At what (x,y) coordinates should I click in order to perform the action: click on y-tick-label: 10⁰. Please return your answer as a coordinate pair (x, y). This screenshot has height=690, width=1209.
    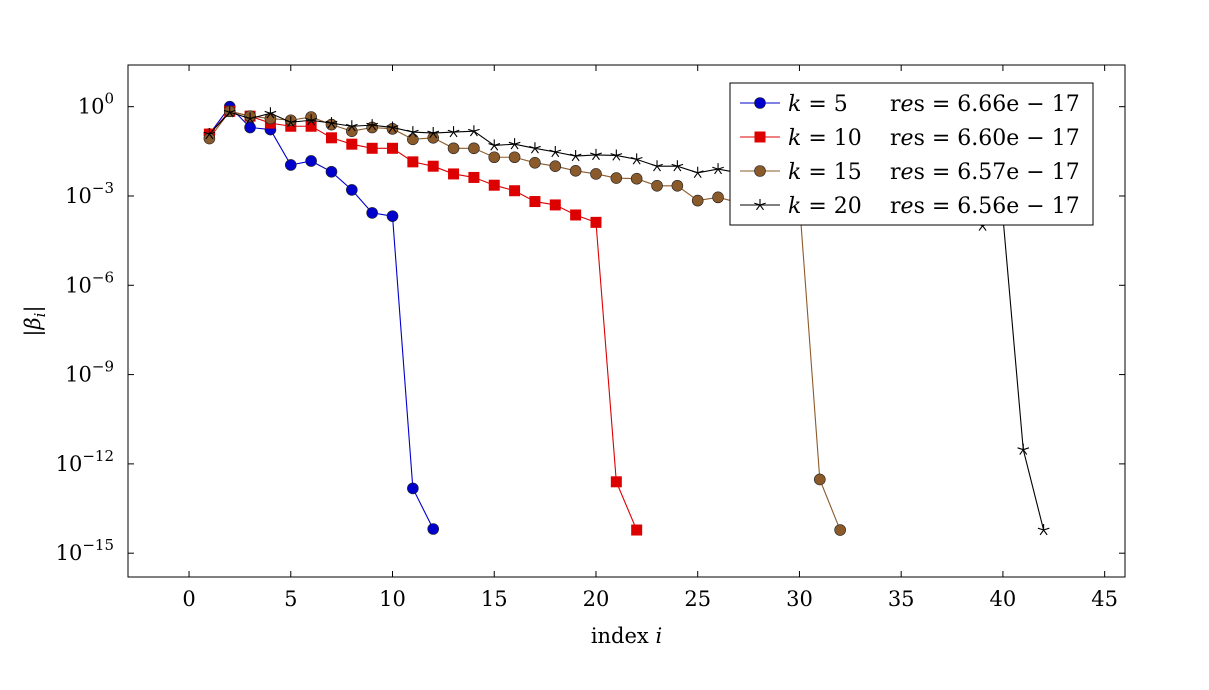
    Looking at the image, I should click on (96, 104).